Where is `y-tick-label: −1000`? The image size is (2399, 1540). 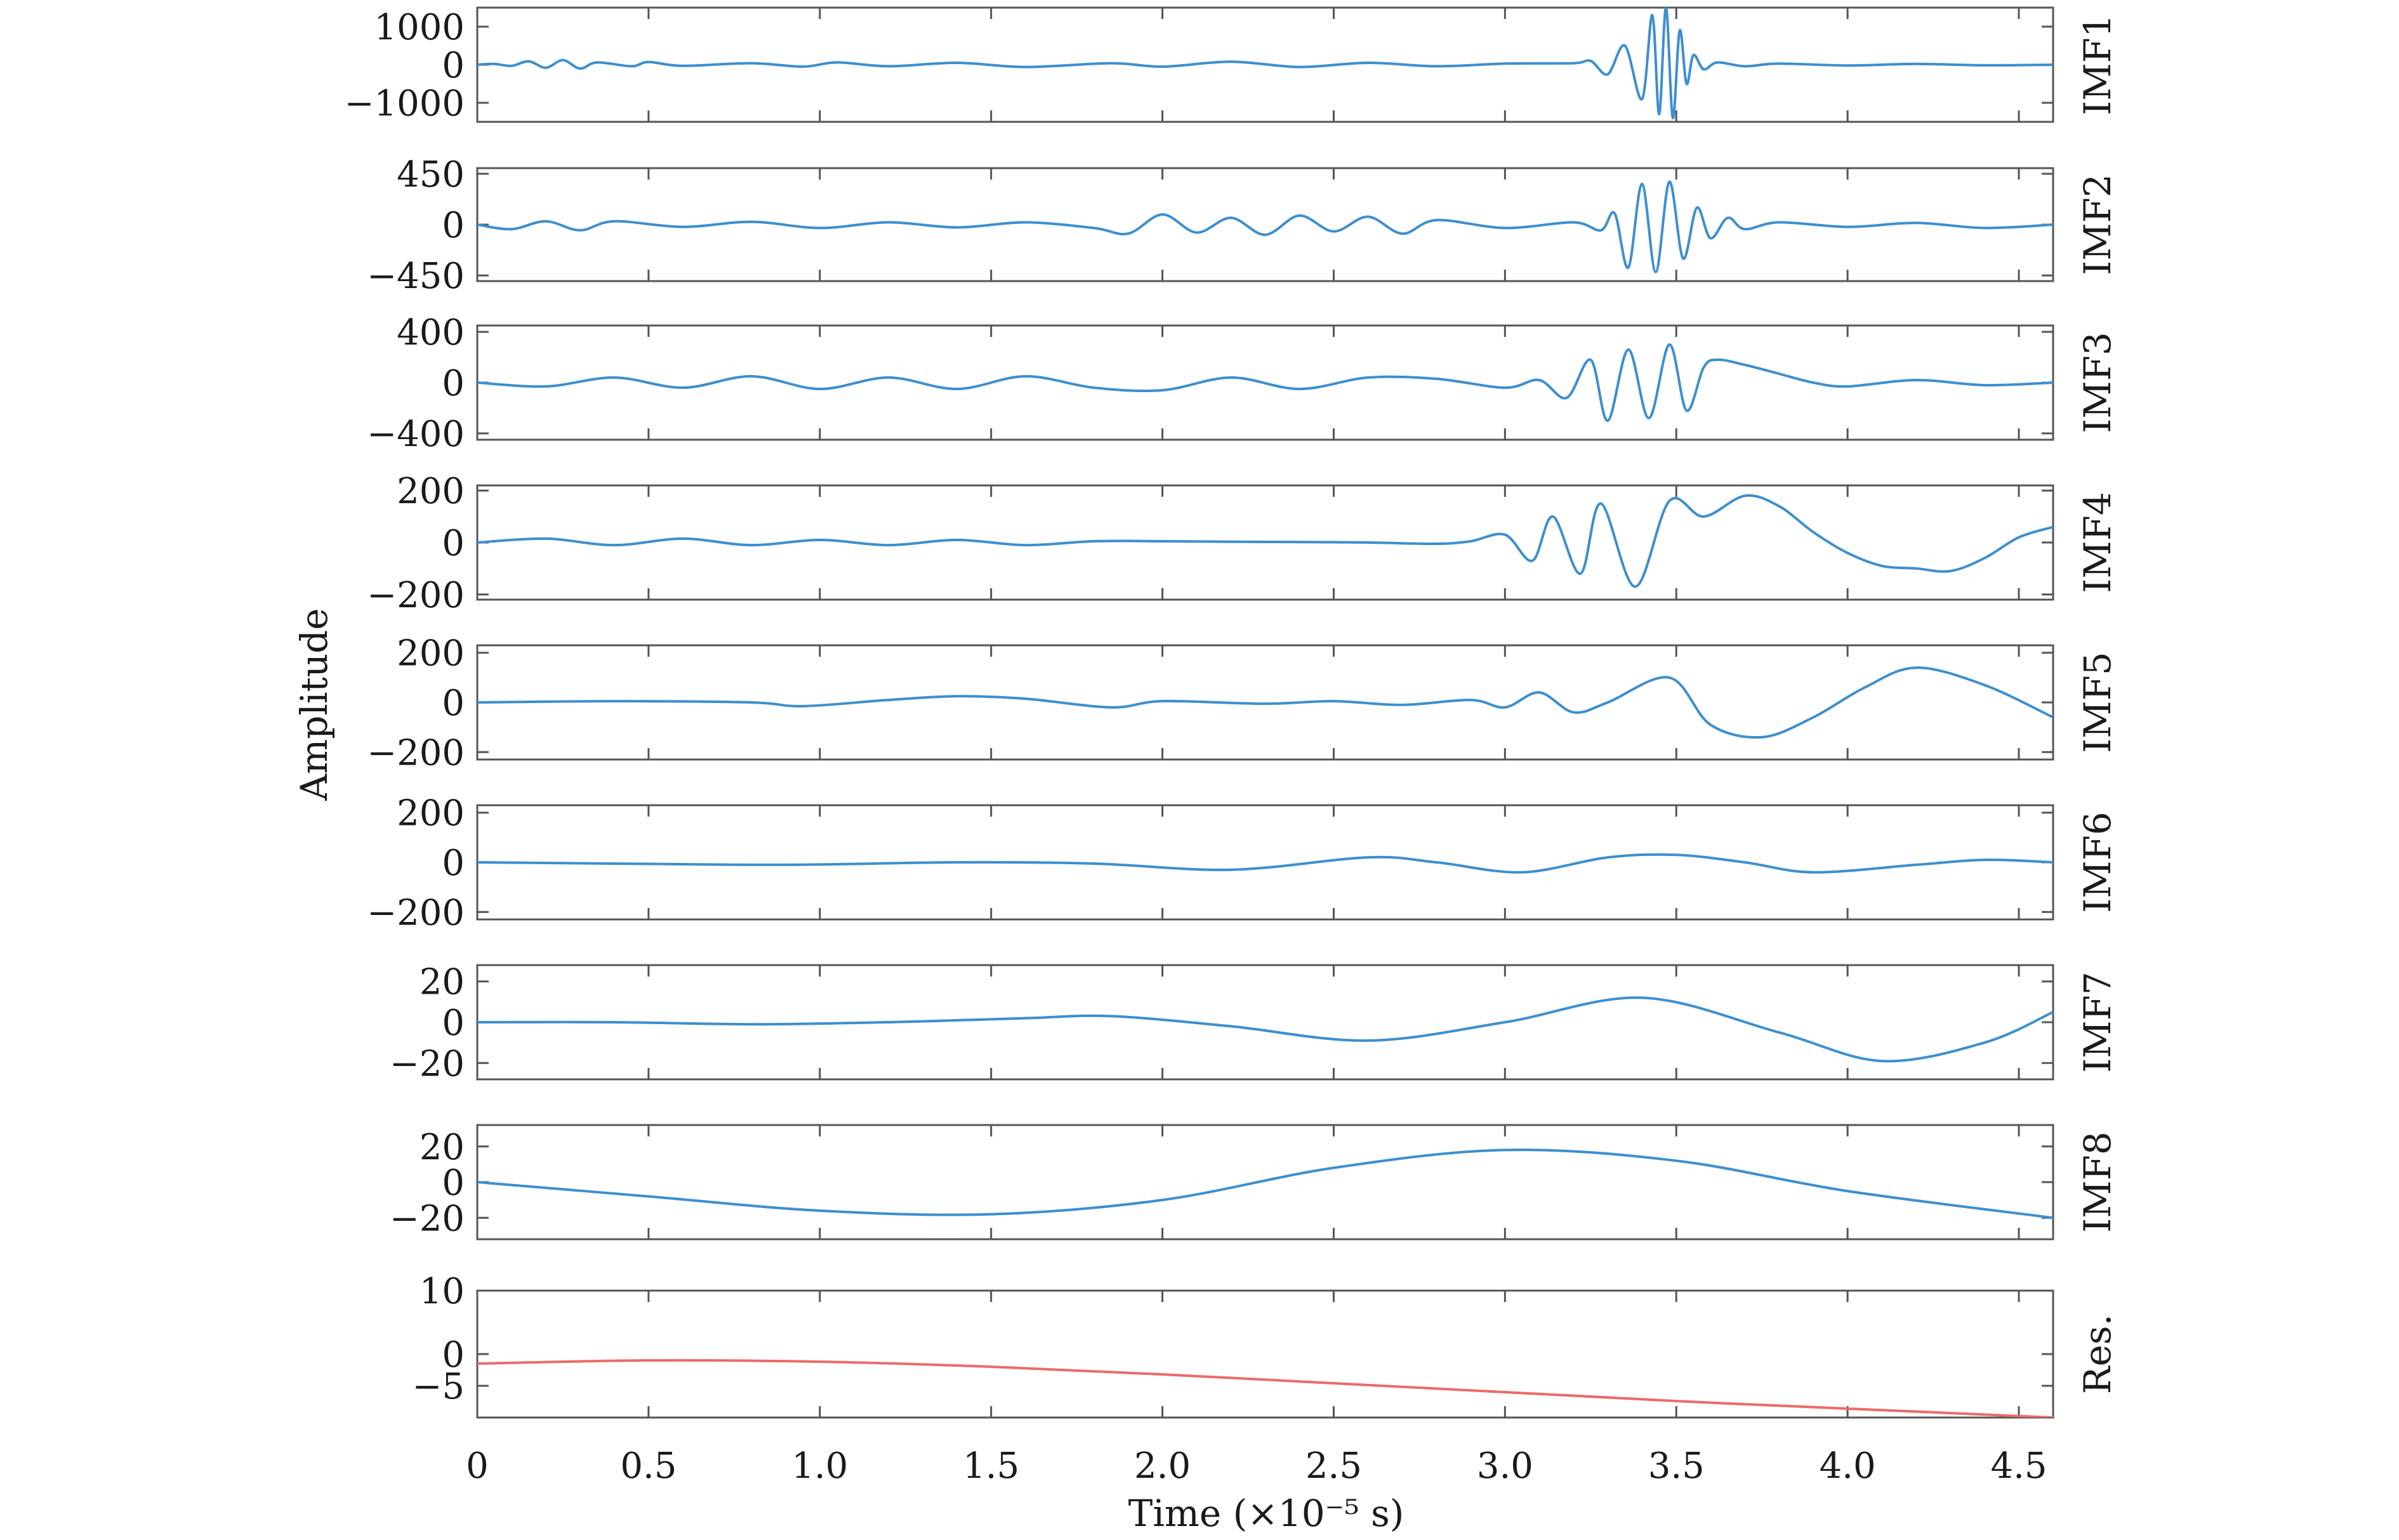
y-tick-label: −1000 is located at coordinates (405, 103).